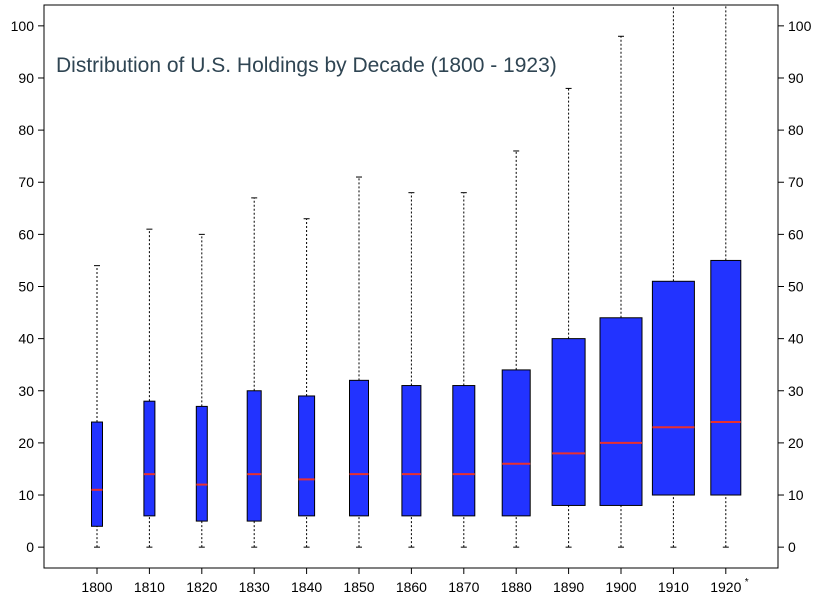 The image size is (824, 598). What do you see at coordinates (26, 78) in the screenshot?
I see `y-tick-label-left: 90` at bounding box center [26, 78].